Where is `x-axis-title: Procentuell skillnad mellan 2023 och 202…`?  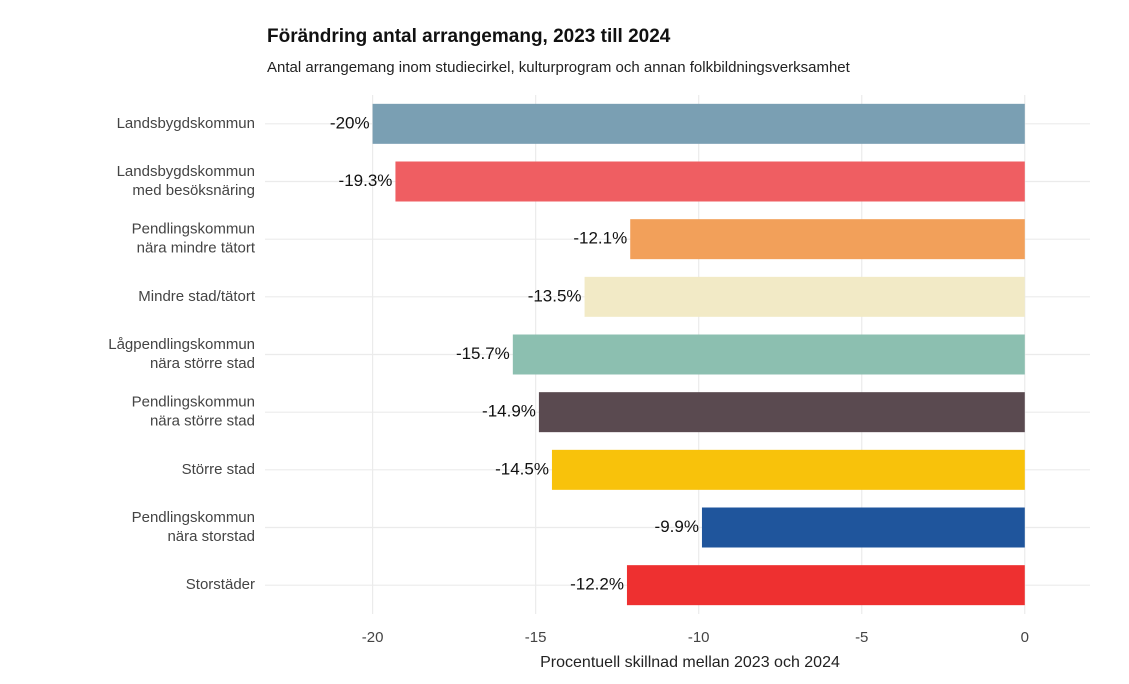
x-axis-title: Procentuell skillnad mellan 2023 och 202… is located at coordinates (690, 662).